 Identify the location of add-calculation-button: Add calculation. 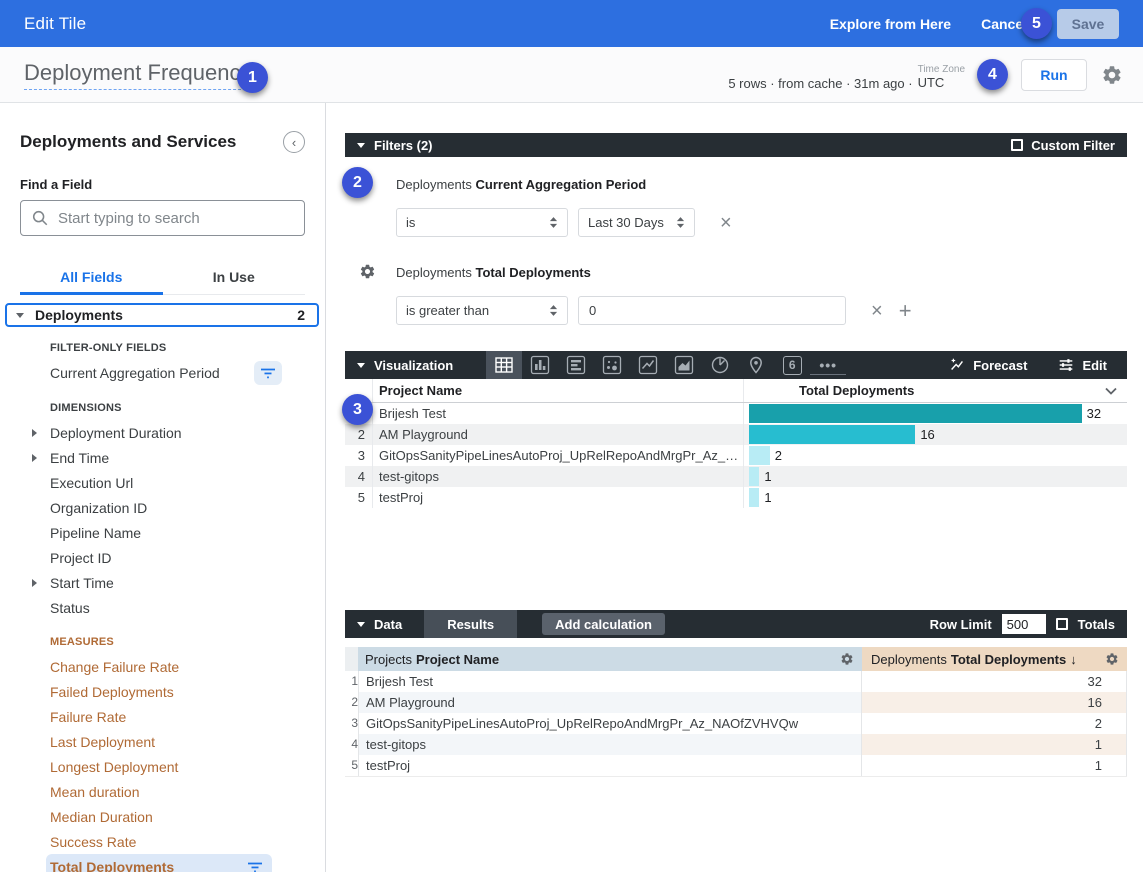
(603, 624).